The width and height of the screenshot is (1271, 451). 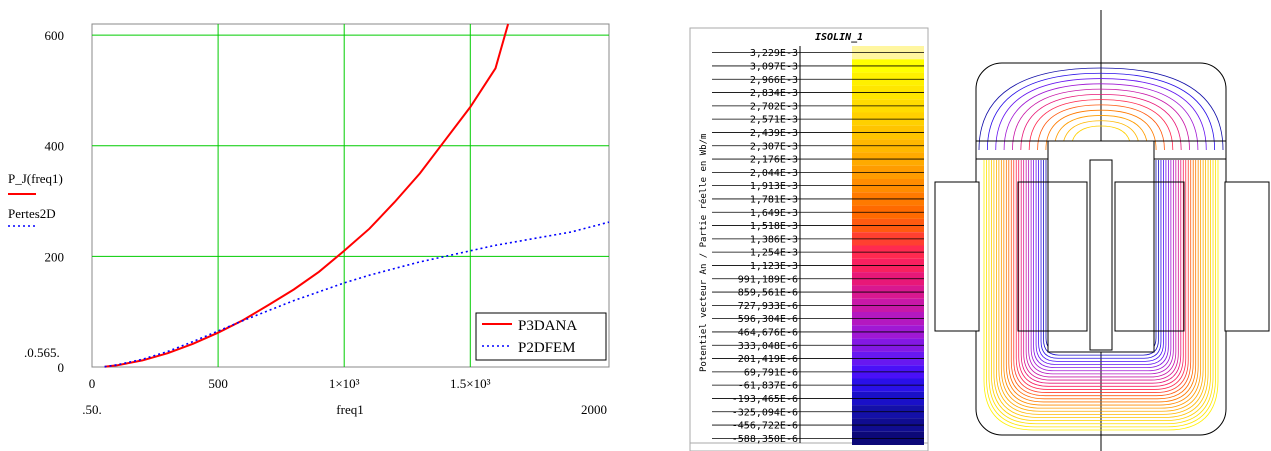 I want to click on level-value-label: 991,189E-6, so click(x=768, y=279).